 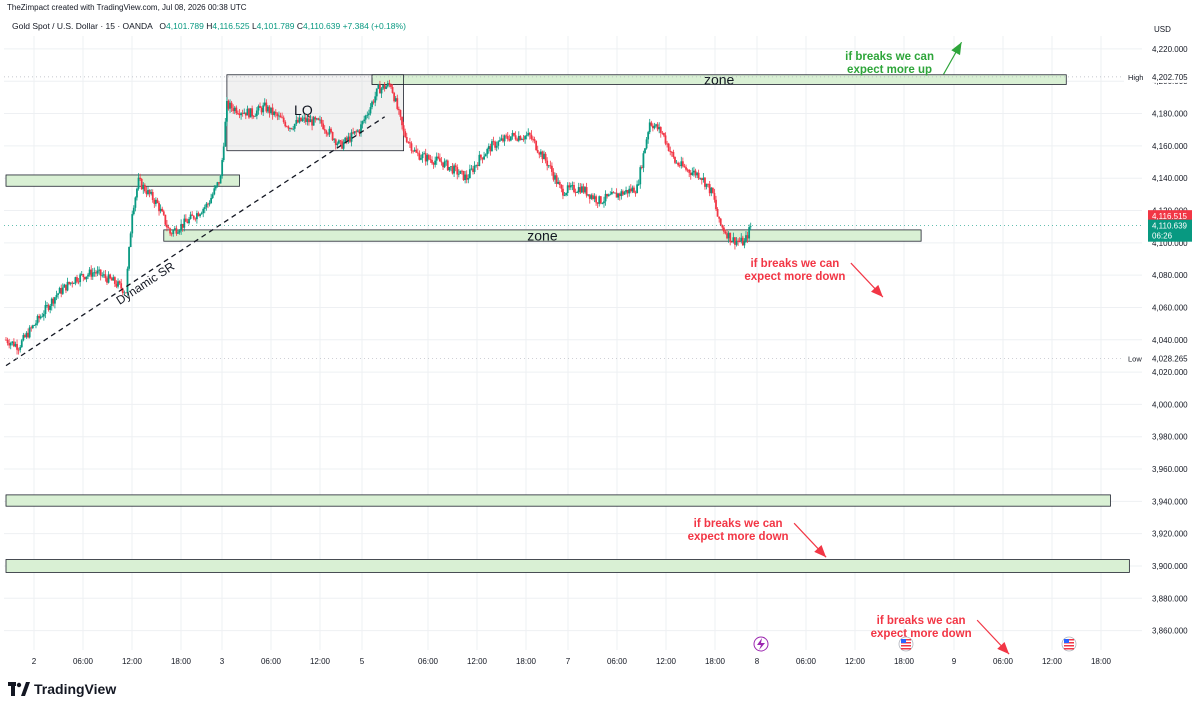 I want to click on symbol-name: Gold Spot / U.S. Dollar · 15 · OANDA, so click(x=82, y=26).